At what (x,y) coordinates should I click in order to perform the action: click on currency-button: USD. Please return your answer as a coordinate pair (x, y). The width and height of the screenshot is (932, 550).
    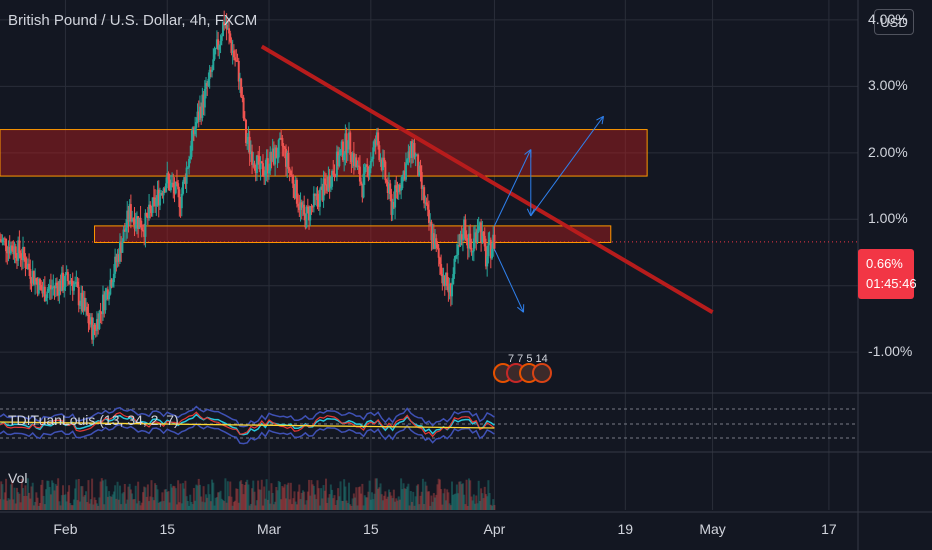
    Looking at the image, I should click on (894, 22).